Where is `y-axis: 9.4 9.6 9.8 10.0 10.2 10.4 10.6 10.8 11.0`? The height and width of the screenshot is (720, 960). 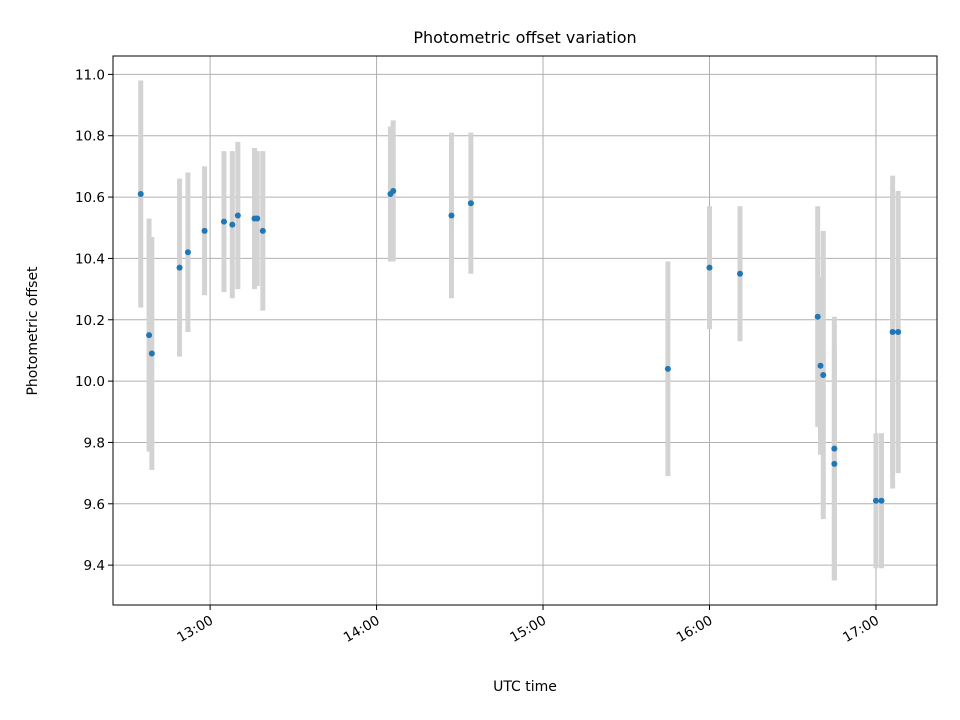
y-axis: 9.4 9.6 9.8 10.0 10.2 10.4 10.6 10.8 11.0 is located at coordinates (94, 320).